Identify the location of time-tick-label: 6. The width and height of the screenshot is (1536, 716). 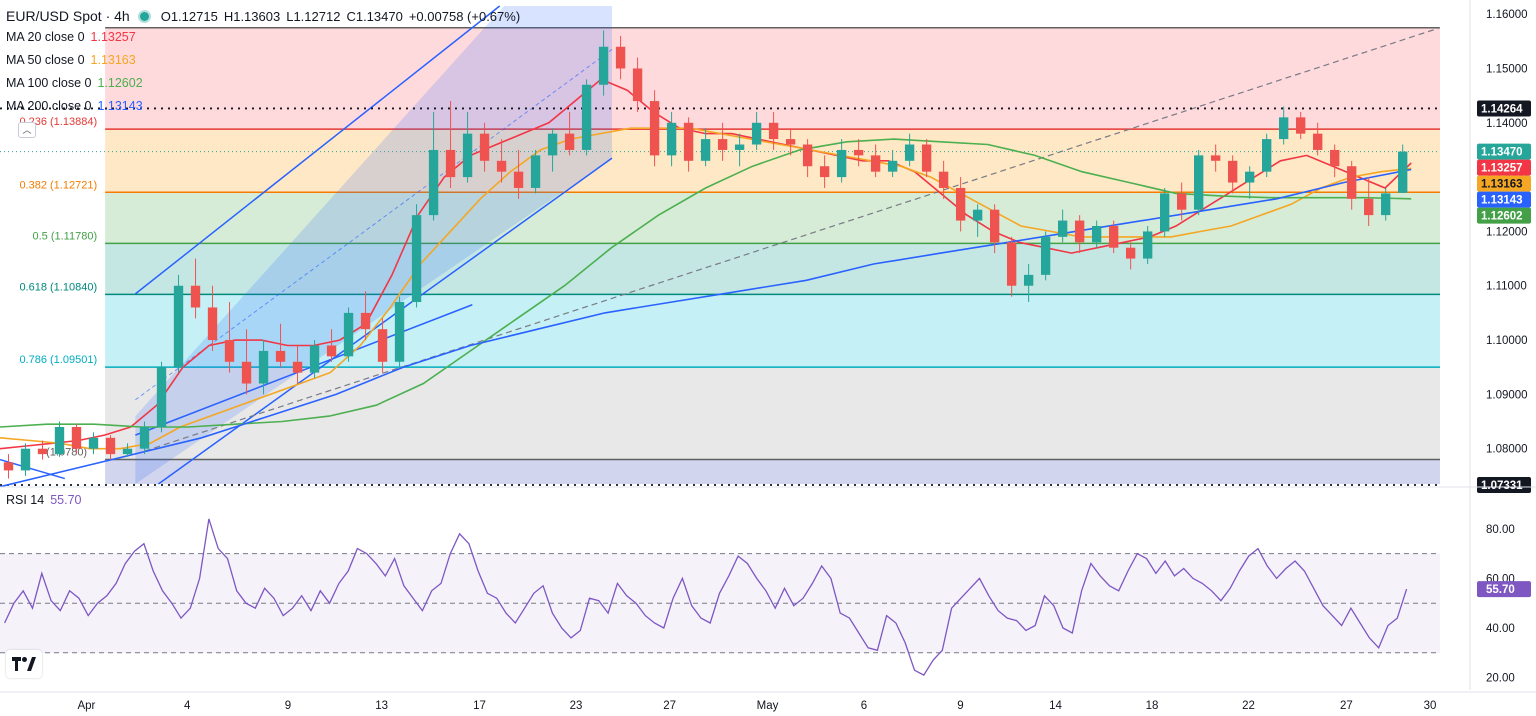
(864, 706).